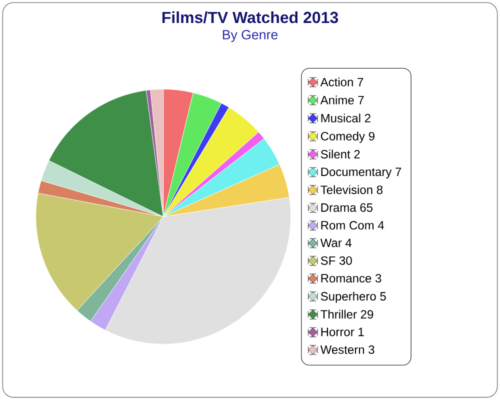 This screenshot has width=500, height=400. I want to click on legend-label: Comedy 9, so click(347, 137).